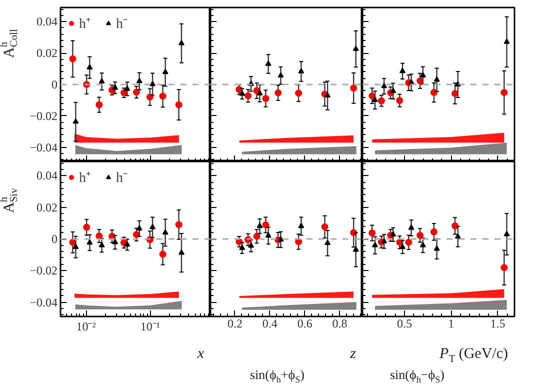 Image resolution: width=535 pixels, height=391 pixels. I want to click on y-axis-title: AhColl, so click(10, 43).